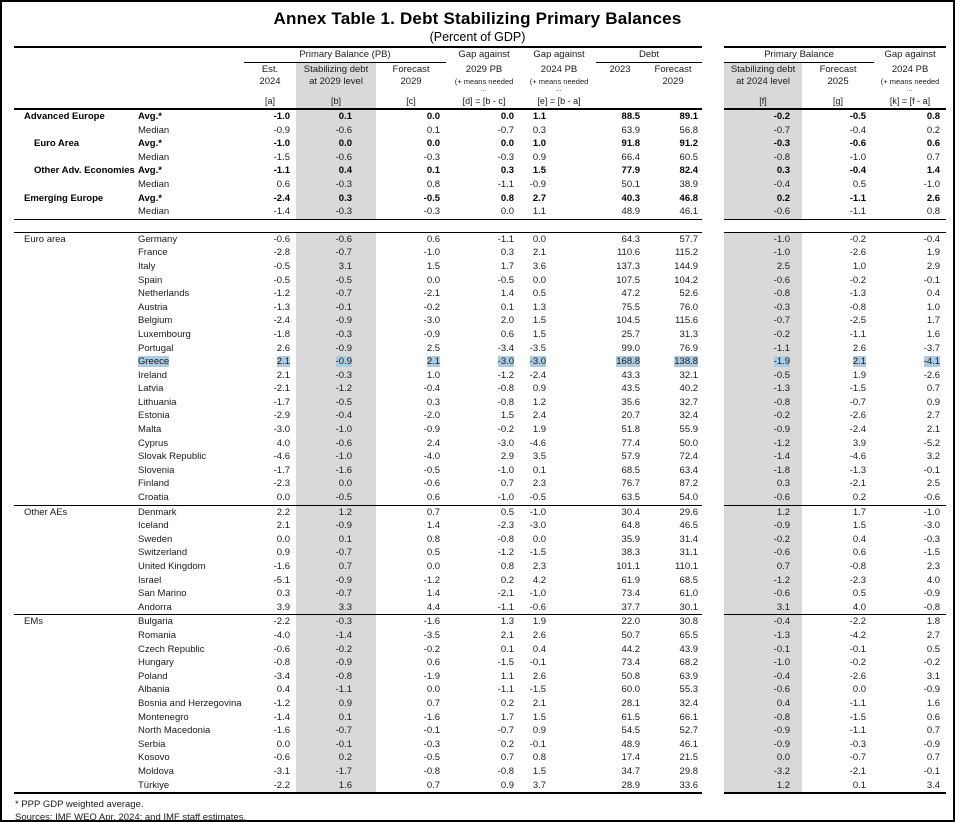 The image size is (955, 822). I want to click on cell-a: 2.2, so click(270, 512).